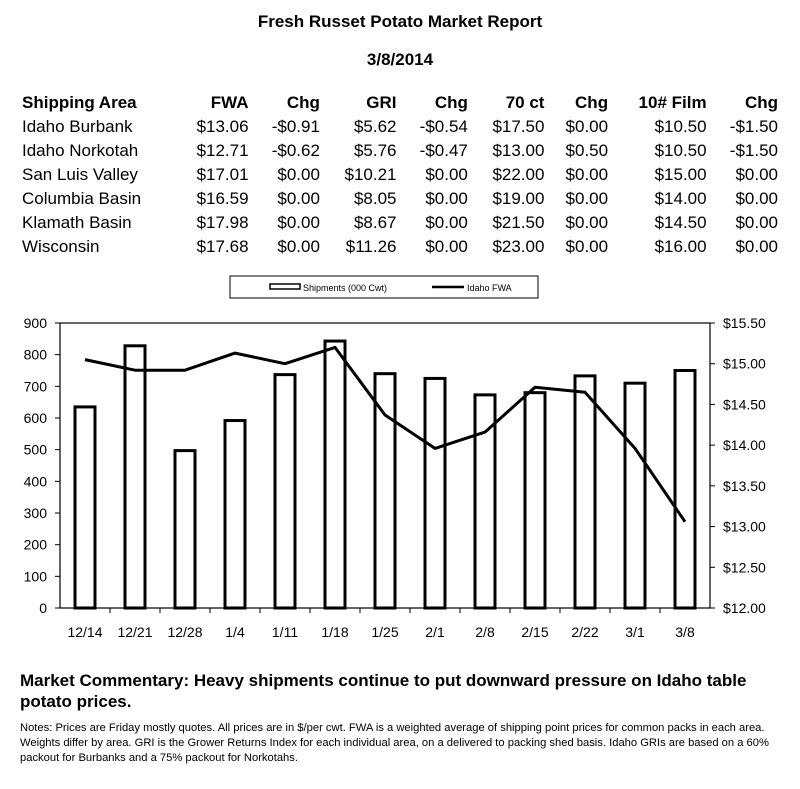  I want to click on x-tick-label: 12/28, so click(184, 632).